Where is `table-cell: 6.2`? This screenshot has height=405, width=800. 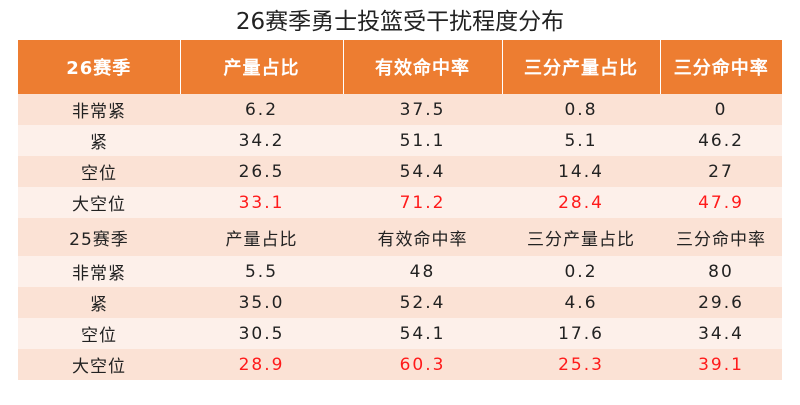
table-cell: 6.2 is located at coordinates (261, 109).